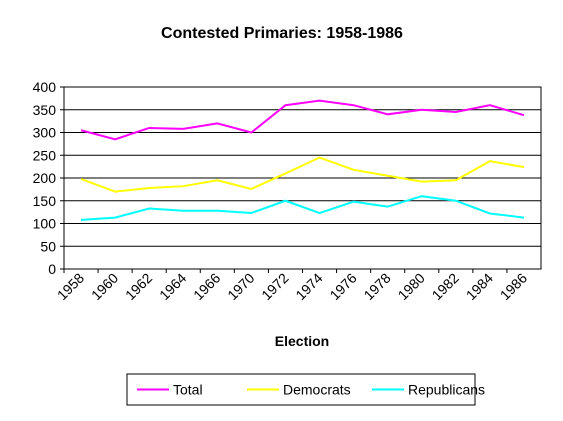 The width and height of the screenshot is (563, 421). What do you see at coordinates (206, 286) in the screenshot?
I see `x-tick-label: 1966` at bounding box center [206, 286].